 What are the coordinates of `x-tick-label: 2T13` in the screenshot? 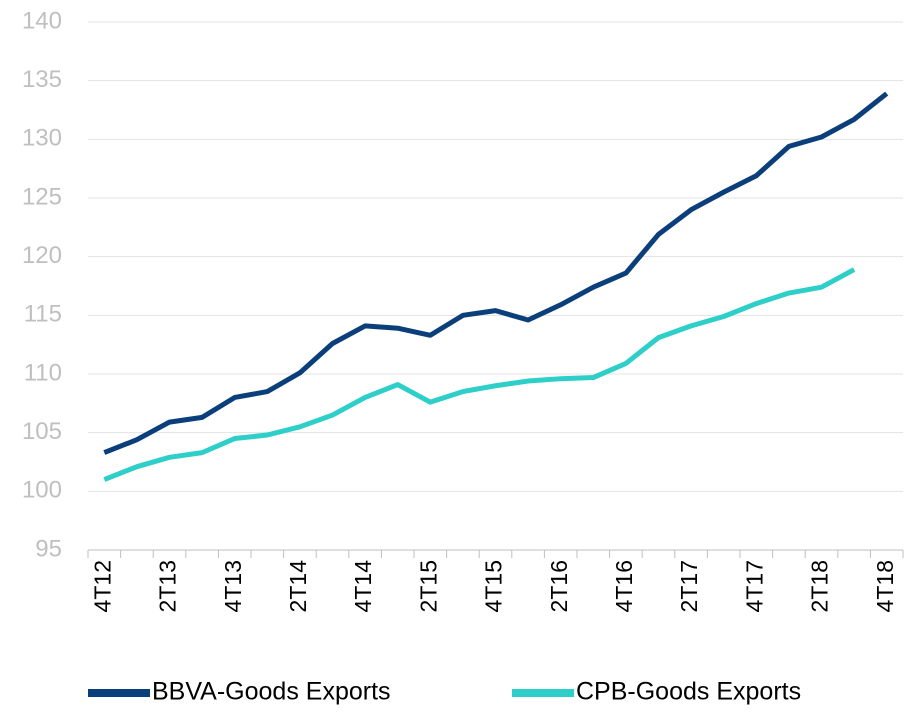 It's located at (168, 586).